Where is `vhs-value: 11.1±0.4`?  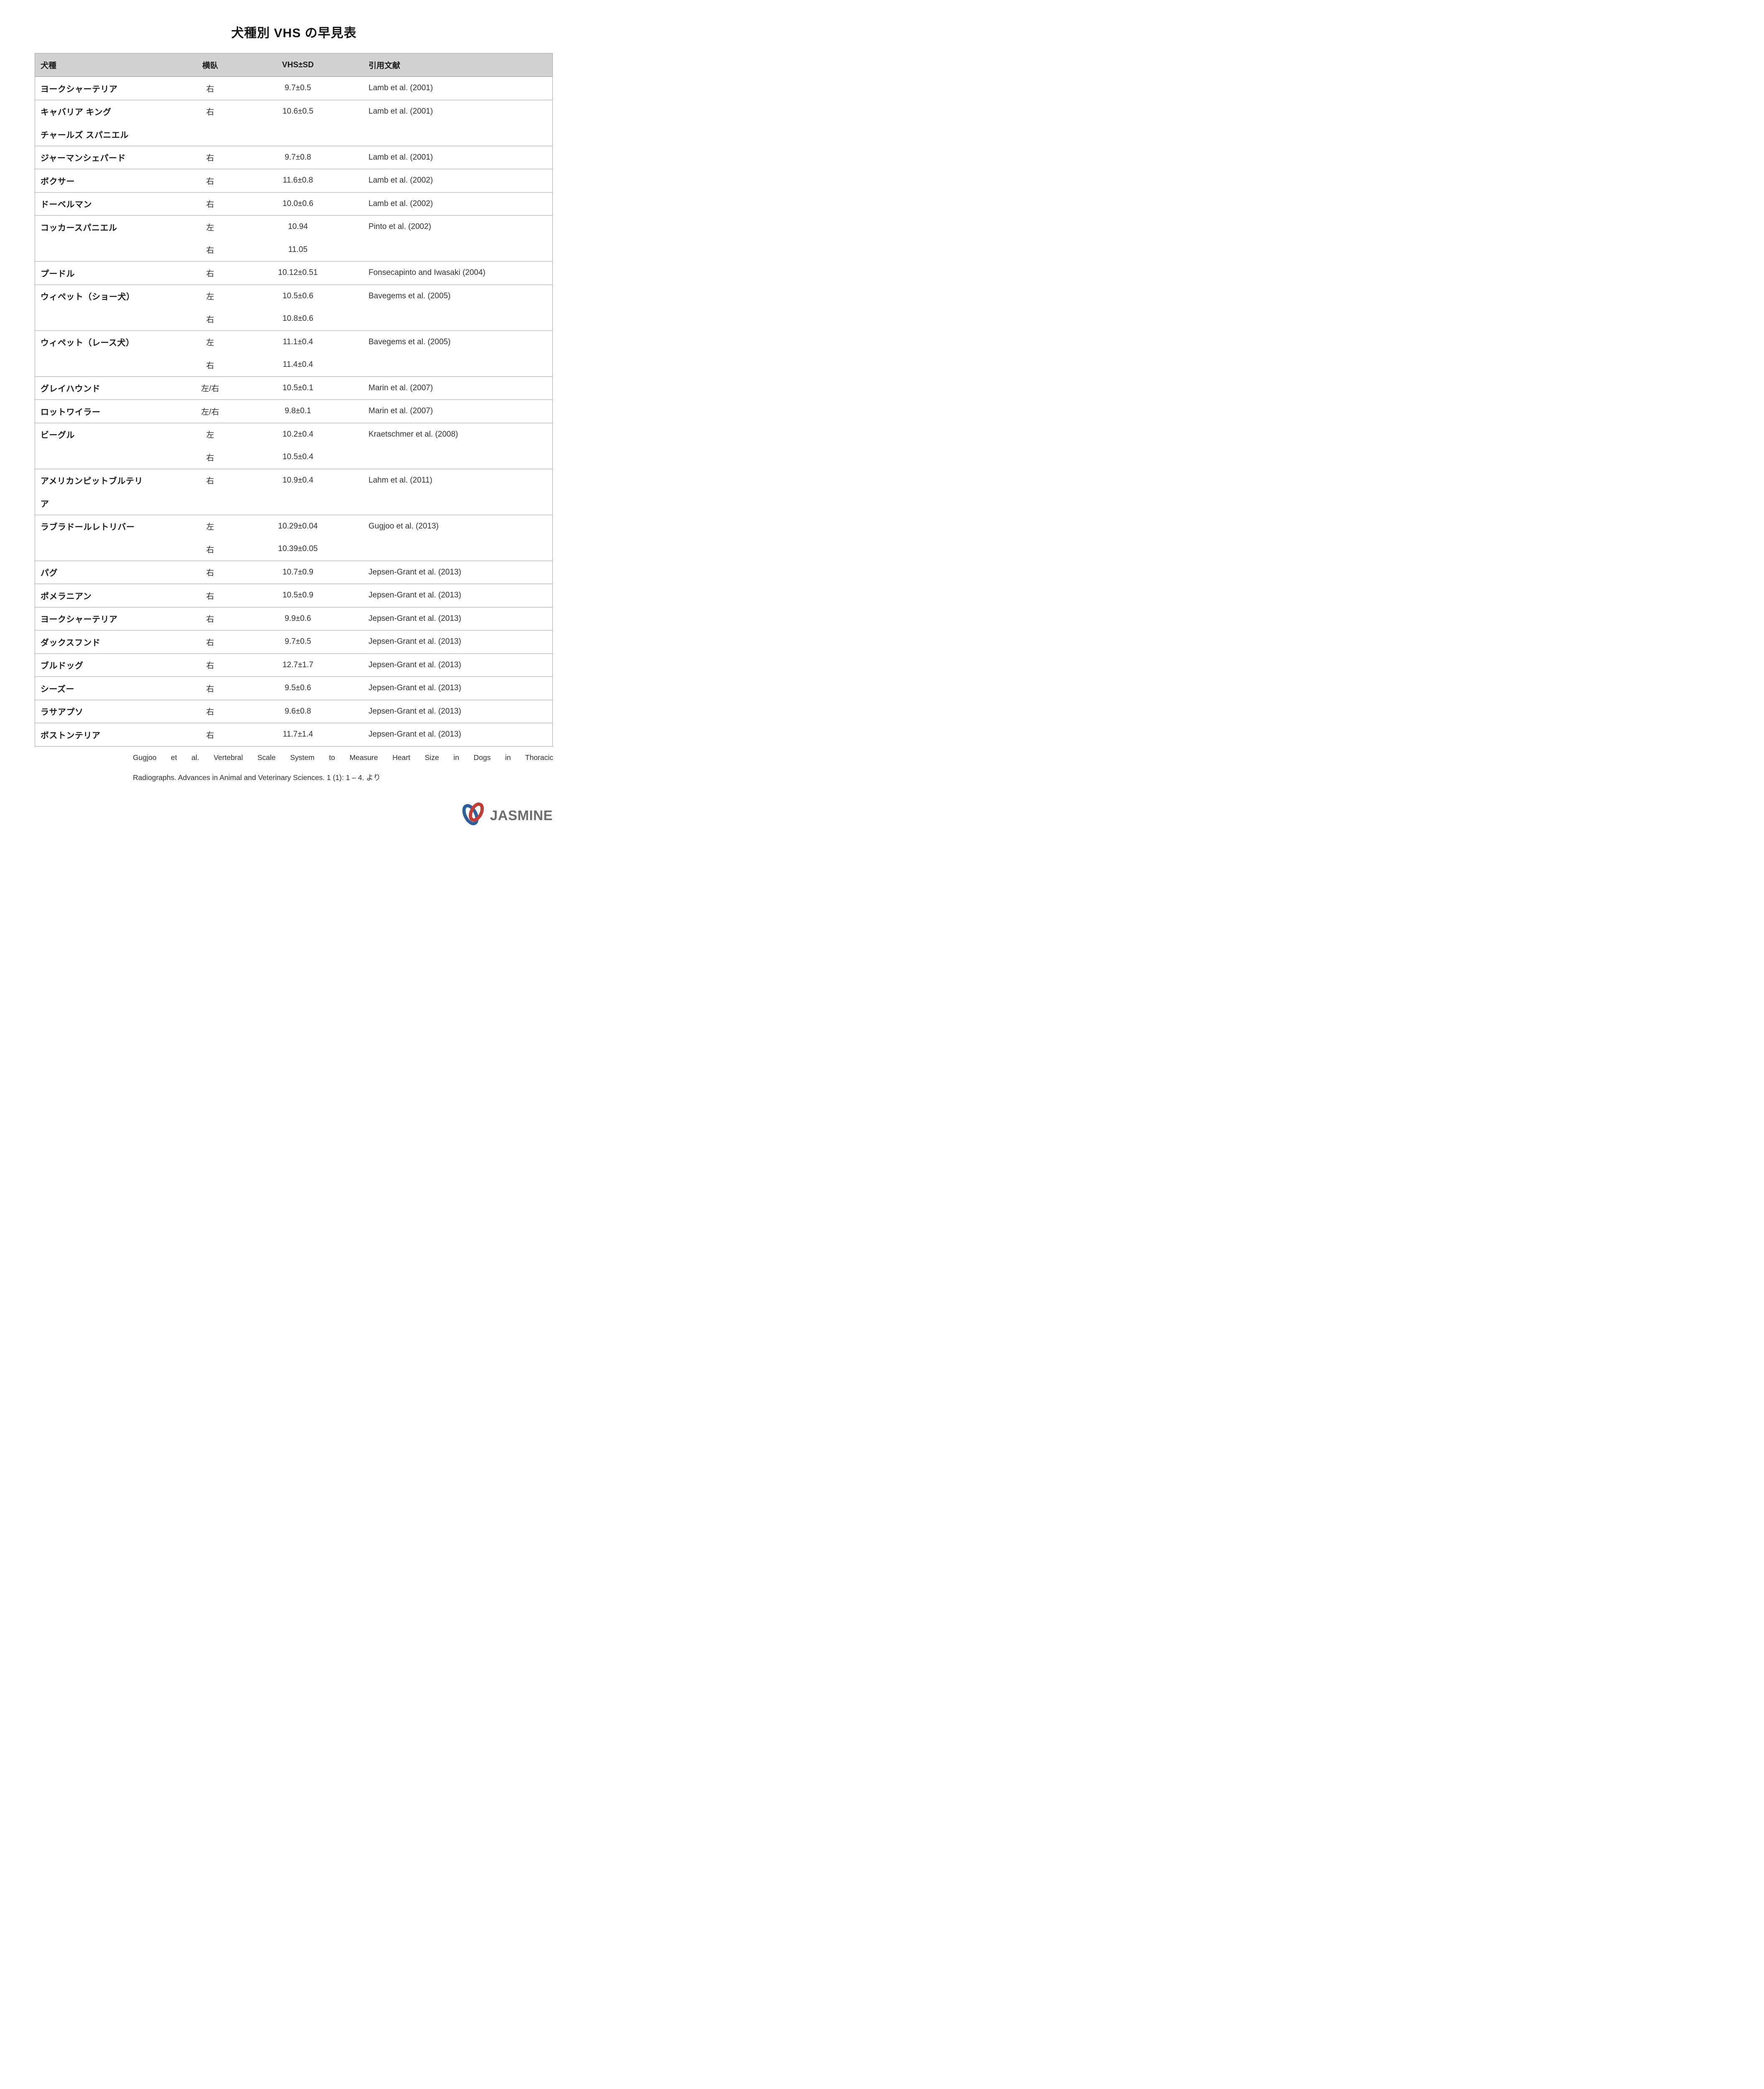 vhs-value: 11.1±0.4 is located at coordinates (297, 341).